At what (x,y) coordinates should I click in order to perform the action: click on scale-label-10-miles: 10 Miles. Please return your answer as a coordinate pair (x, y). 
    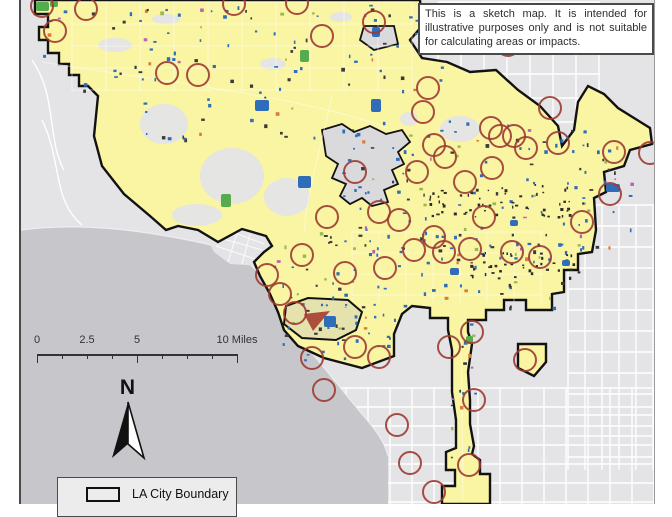
    Looking at the image, I should click on (237, 340).